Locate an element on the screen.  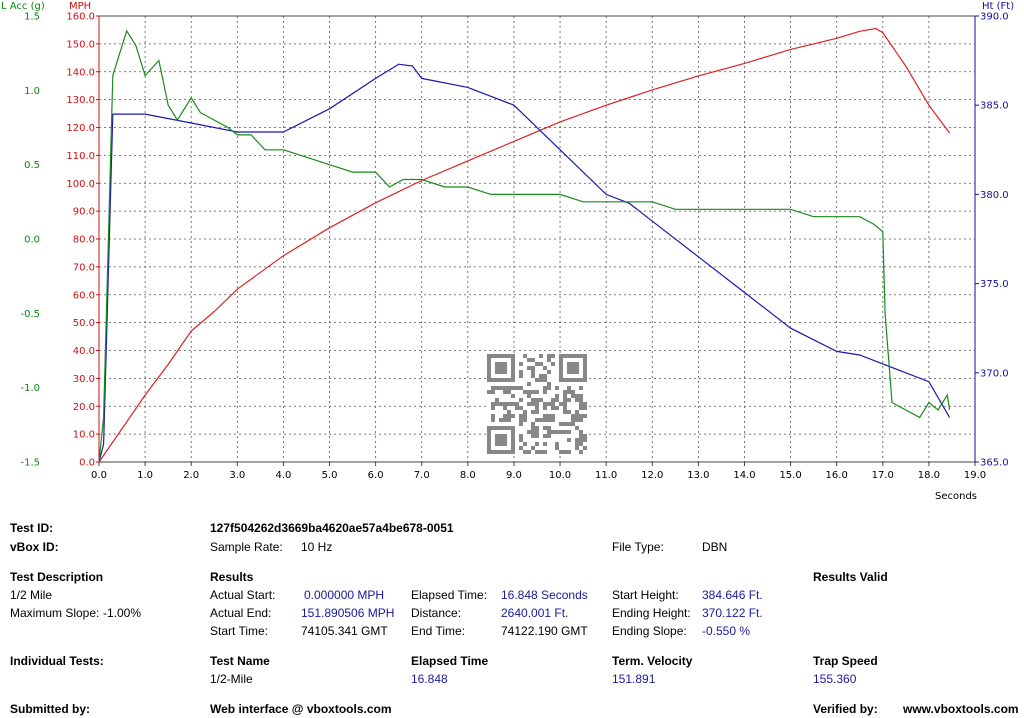
ht-tick-label: 380.0 is located at coordinates (994, 195).